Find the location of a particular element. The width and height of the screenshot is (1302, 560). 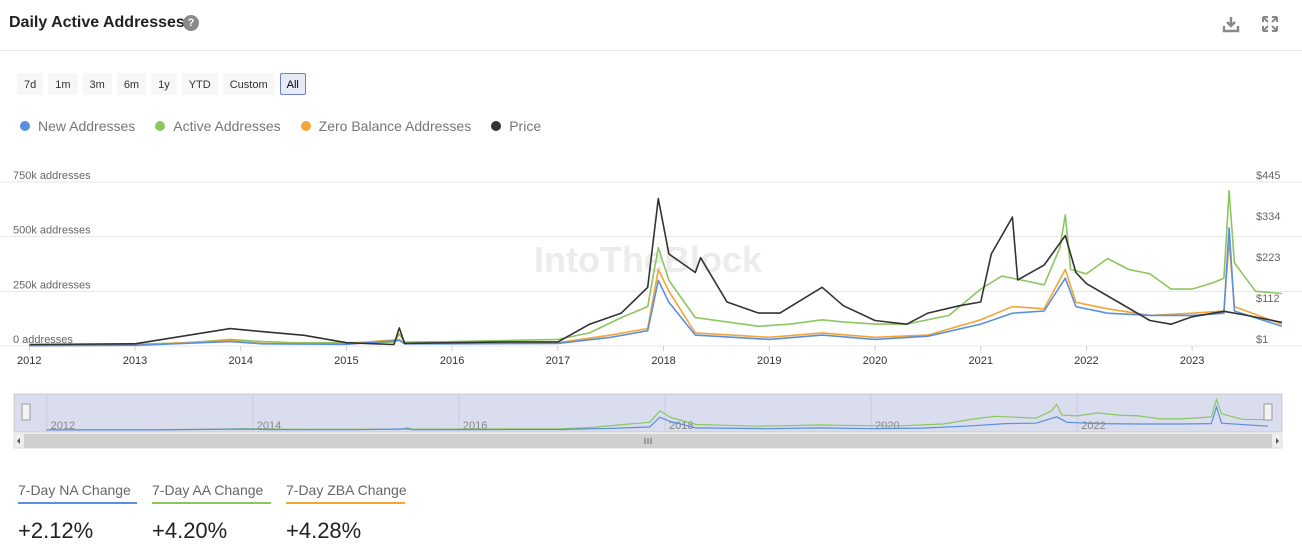

y-right-tick-label: $112 is located at coordinates (1268, 299).